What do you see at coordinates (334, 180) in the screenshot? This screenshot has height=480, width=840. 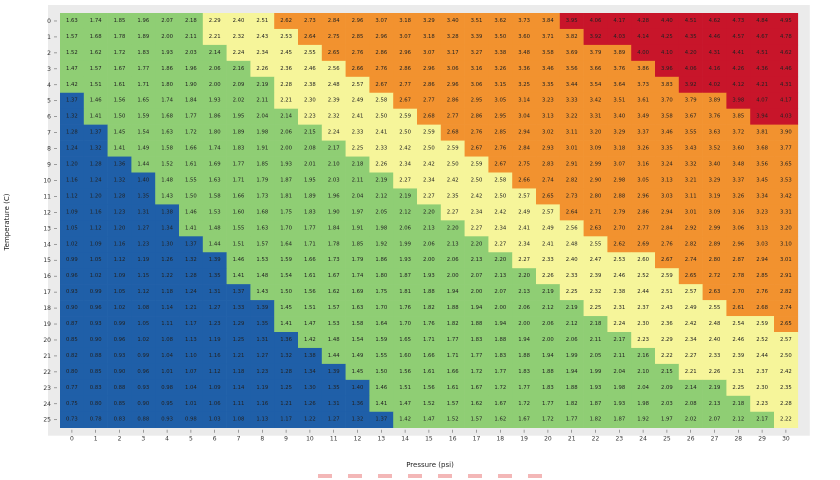 I see `cell-value-label: 2.03` at bounding box center [334, 180].